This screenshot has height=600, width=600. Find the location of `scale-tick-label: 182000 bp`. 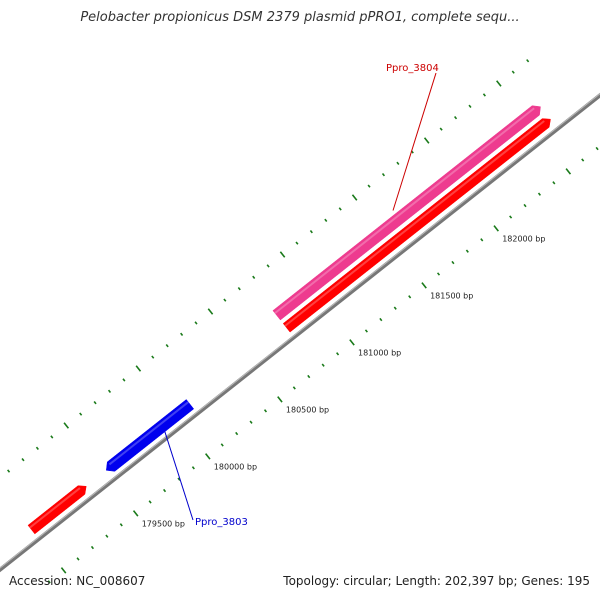

scale-tick-label: 182000 bp is located at coordinates (523, 238).